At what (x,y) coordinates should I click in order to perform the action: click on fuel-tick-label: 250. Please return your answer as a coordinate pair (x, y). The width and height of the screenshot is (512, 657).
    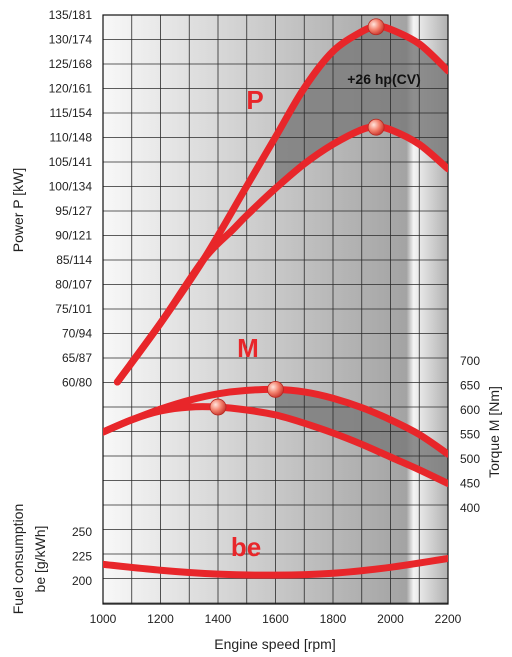
    Looking at the image, I should click on (82, 532).